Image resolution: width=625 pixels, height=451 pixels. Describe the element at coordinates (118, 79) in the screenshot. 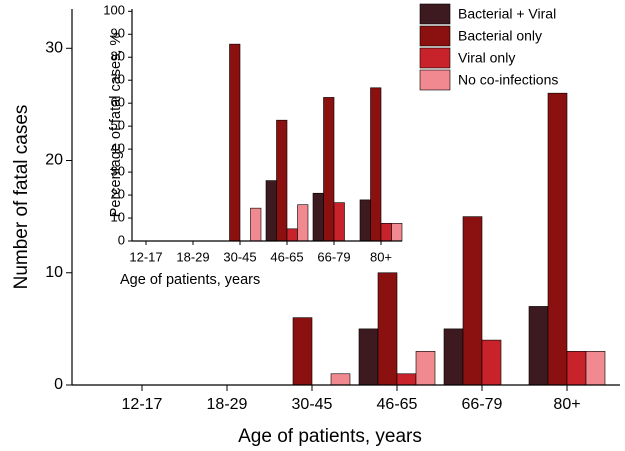

I see `y-tick-label: 70` at that location.